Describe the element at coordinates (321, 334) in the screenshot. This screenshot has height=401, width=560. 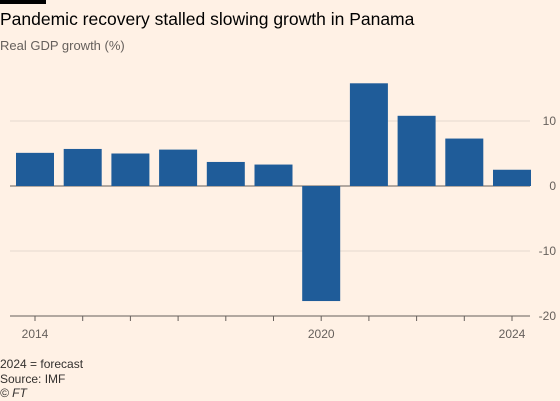
I see `x-tick-label: 2020` at that location.